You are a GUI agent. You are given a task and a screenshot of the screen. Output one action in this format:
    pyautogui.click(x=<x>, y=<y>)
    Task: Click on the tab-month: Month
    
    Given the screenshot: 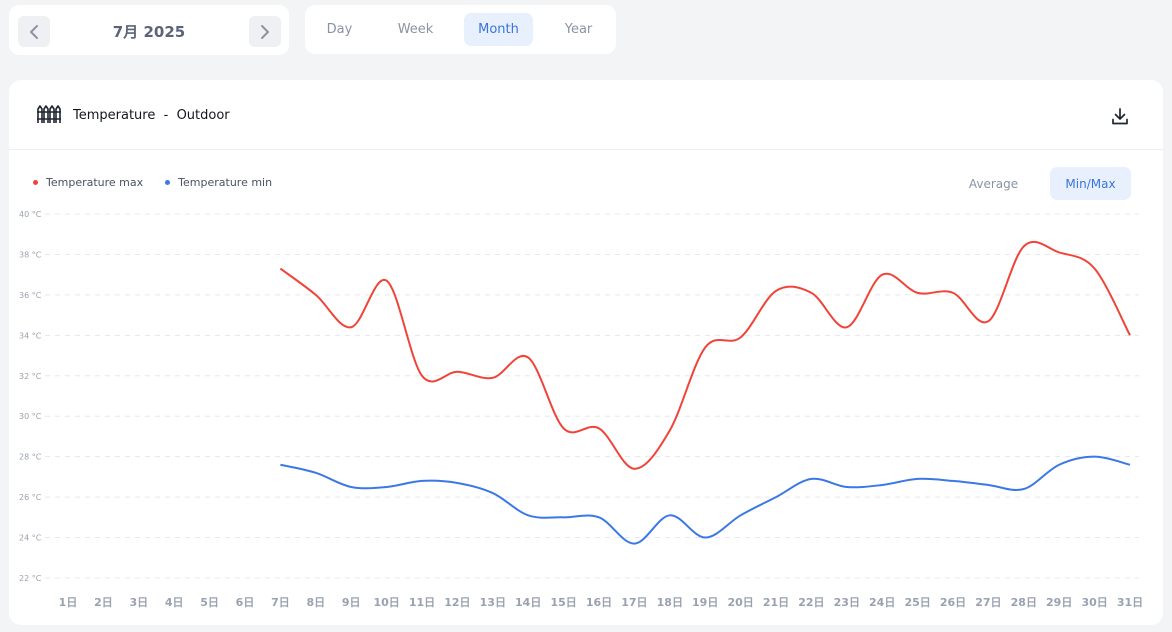 What is the action you would take?
    pyautogui.click(x=498, y=29)
    